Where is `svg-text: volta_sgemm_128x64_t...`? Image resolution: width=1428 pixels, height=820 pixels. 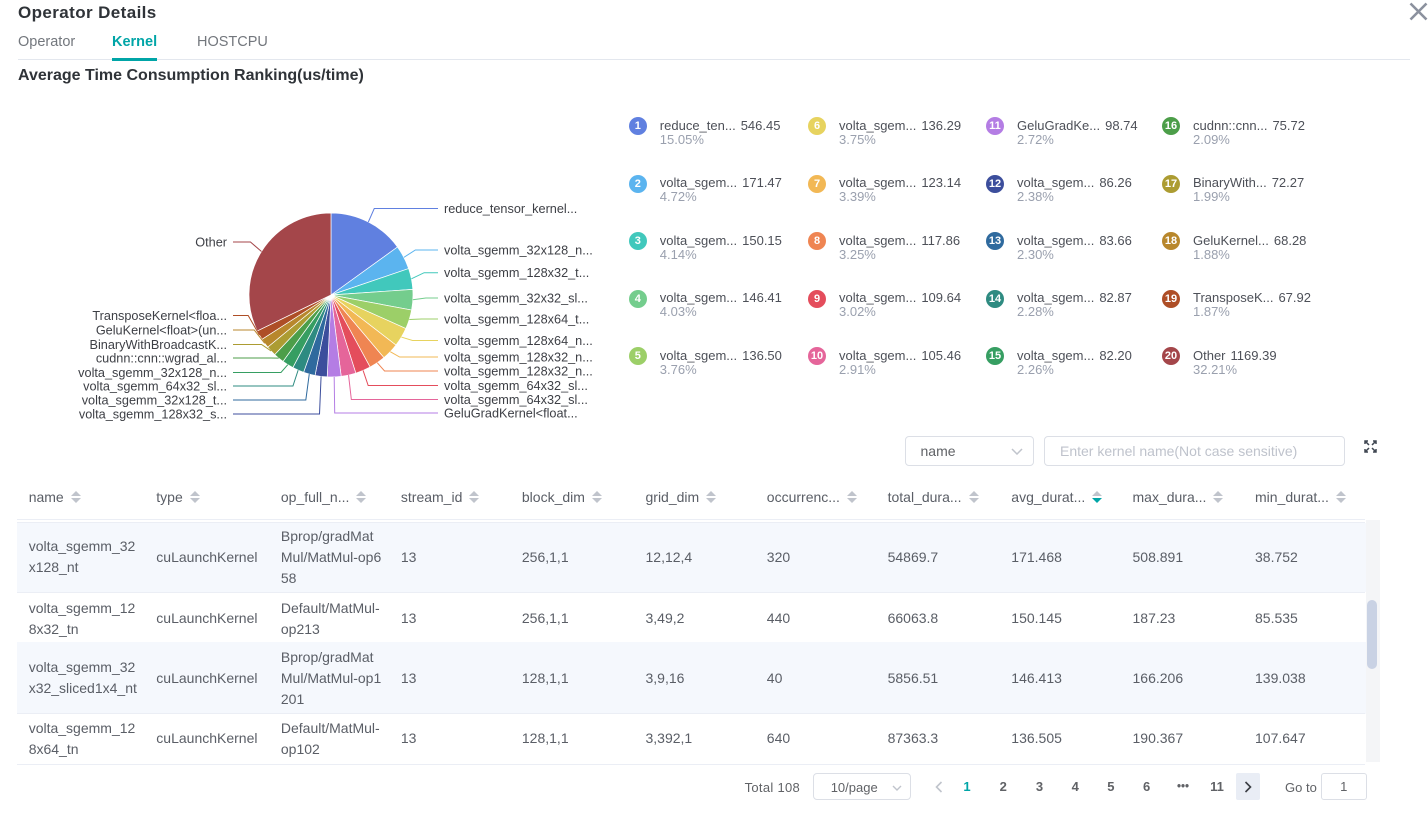 svg-text: volta_sgemm_128x64_t... is located at coordinates (516, 320).